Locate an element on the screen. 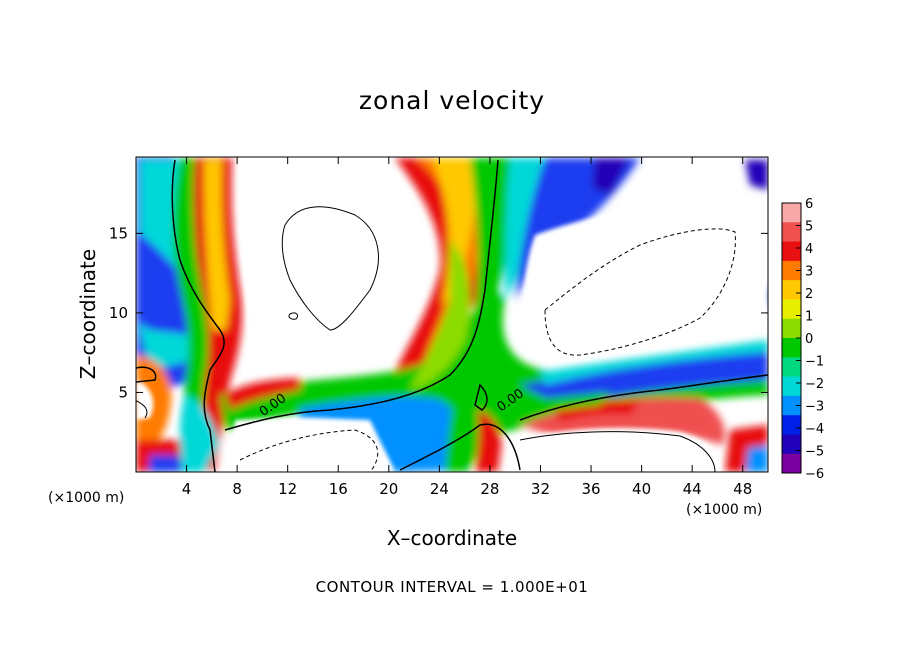  x-tick-label: 32 is located at coordinates (540, 489).